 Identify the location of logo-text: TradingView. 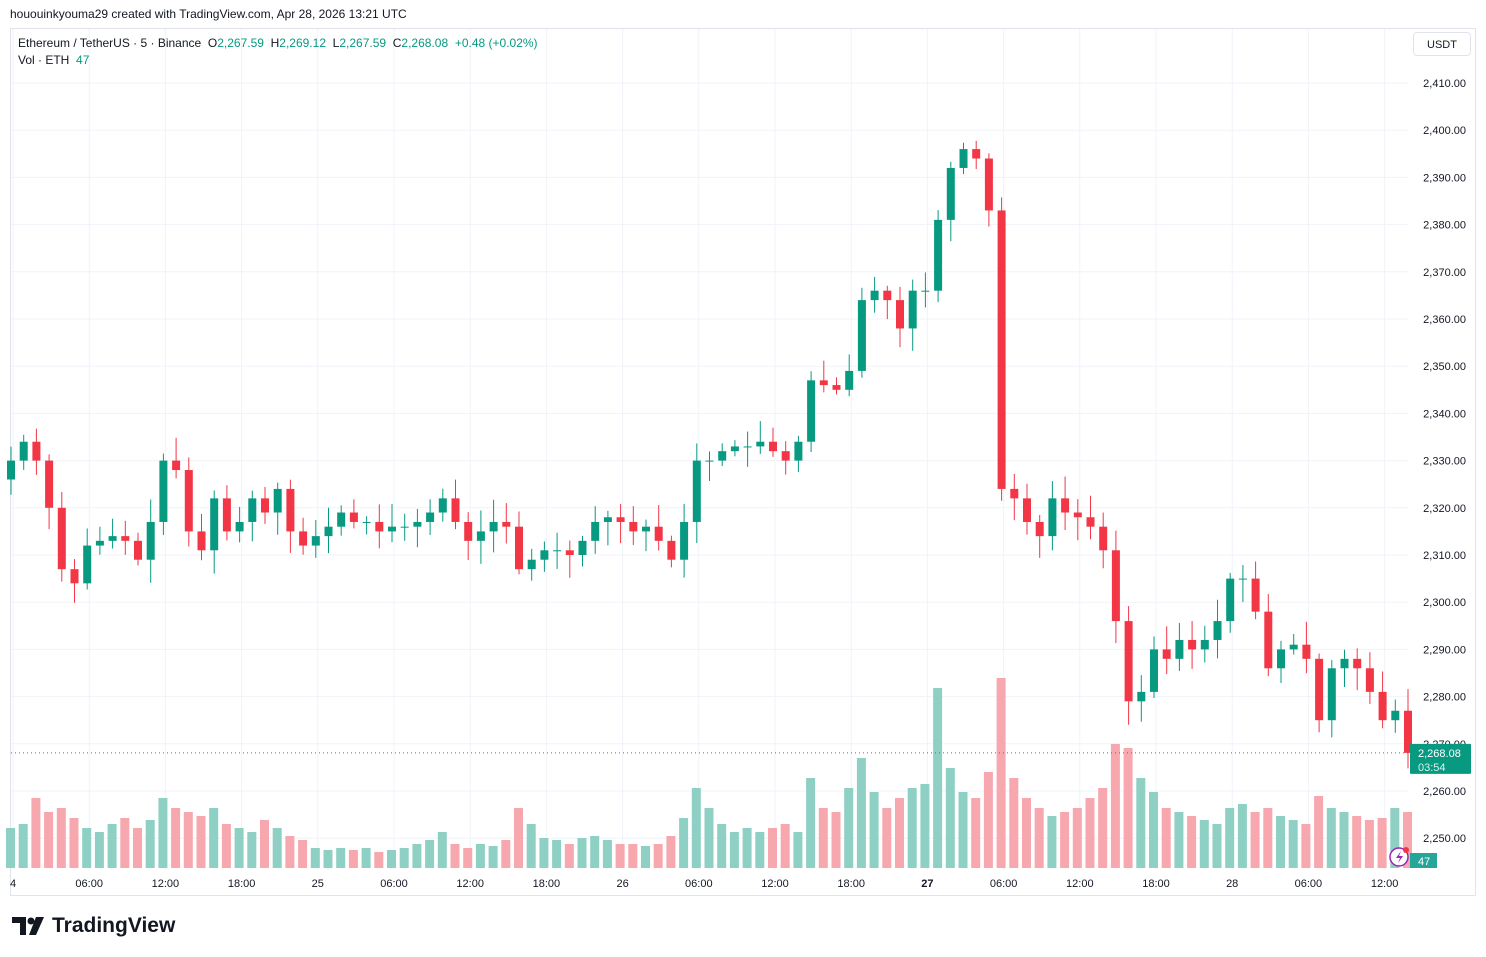
(114, 925).